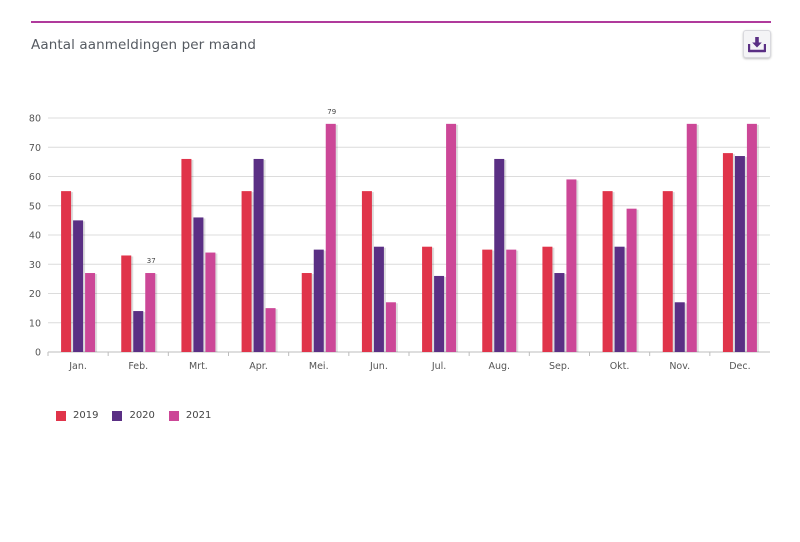 This screenshot has width=800, height=542. I want to click on bar-2021-jul, so click(451, 237).